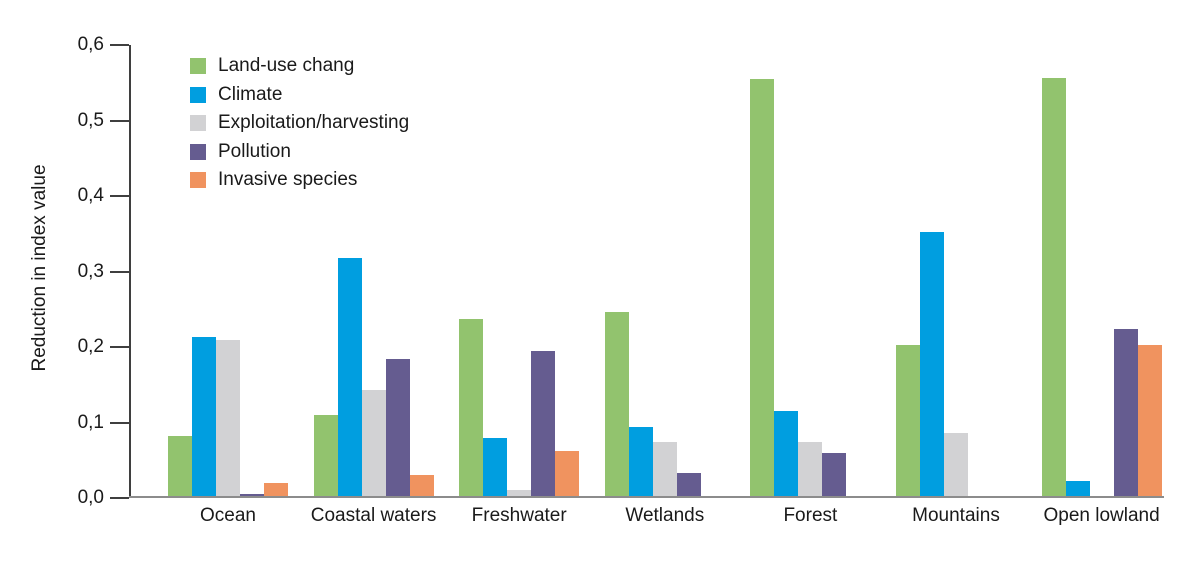 The image size is (1198, 568). I want to click on category-label: Wetlands, so click(665, 515).